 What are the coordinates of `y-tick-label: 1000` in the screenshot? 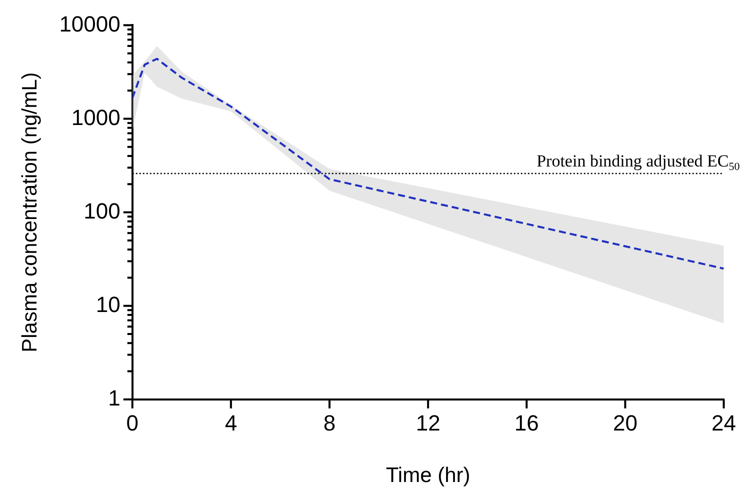 It's located at (95, 117).